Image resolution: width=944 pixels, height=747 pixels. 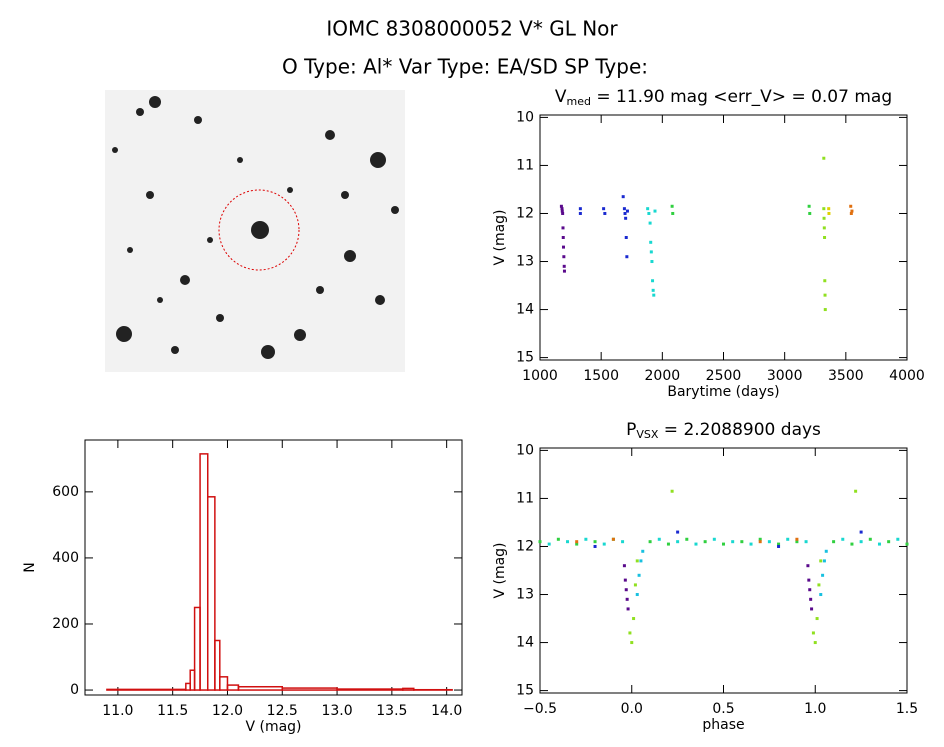 I want to click on y-tick-label: 14, so click(x=525, y=310).